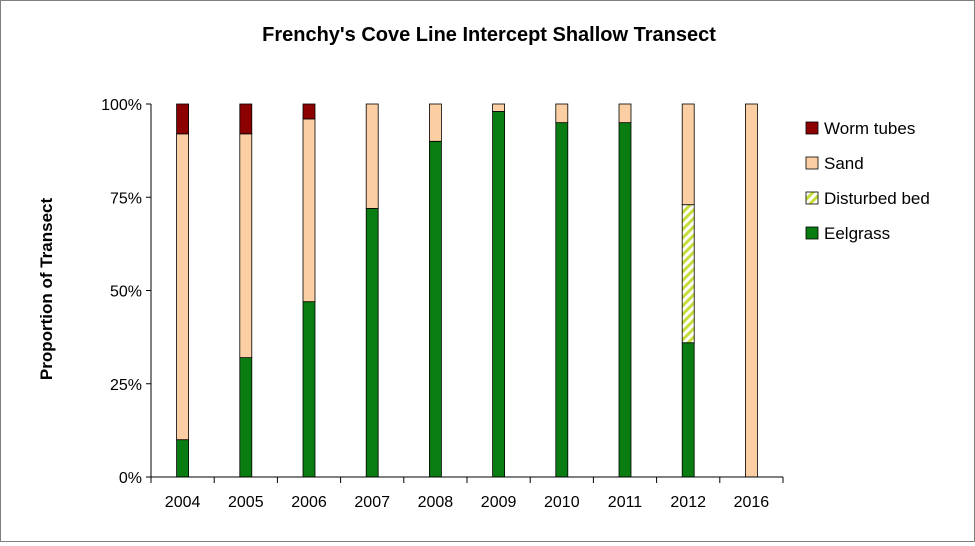  I want to click on x-tick-label: 2004, so click(183, 502).